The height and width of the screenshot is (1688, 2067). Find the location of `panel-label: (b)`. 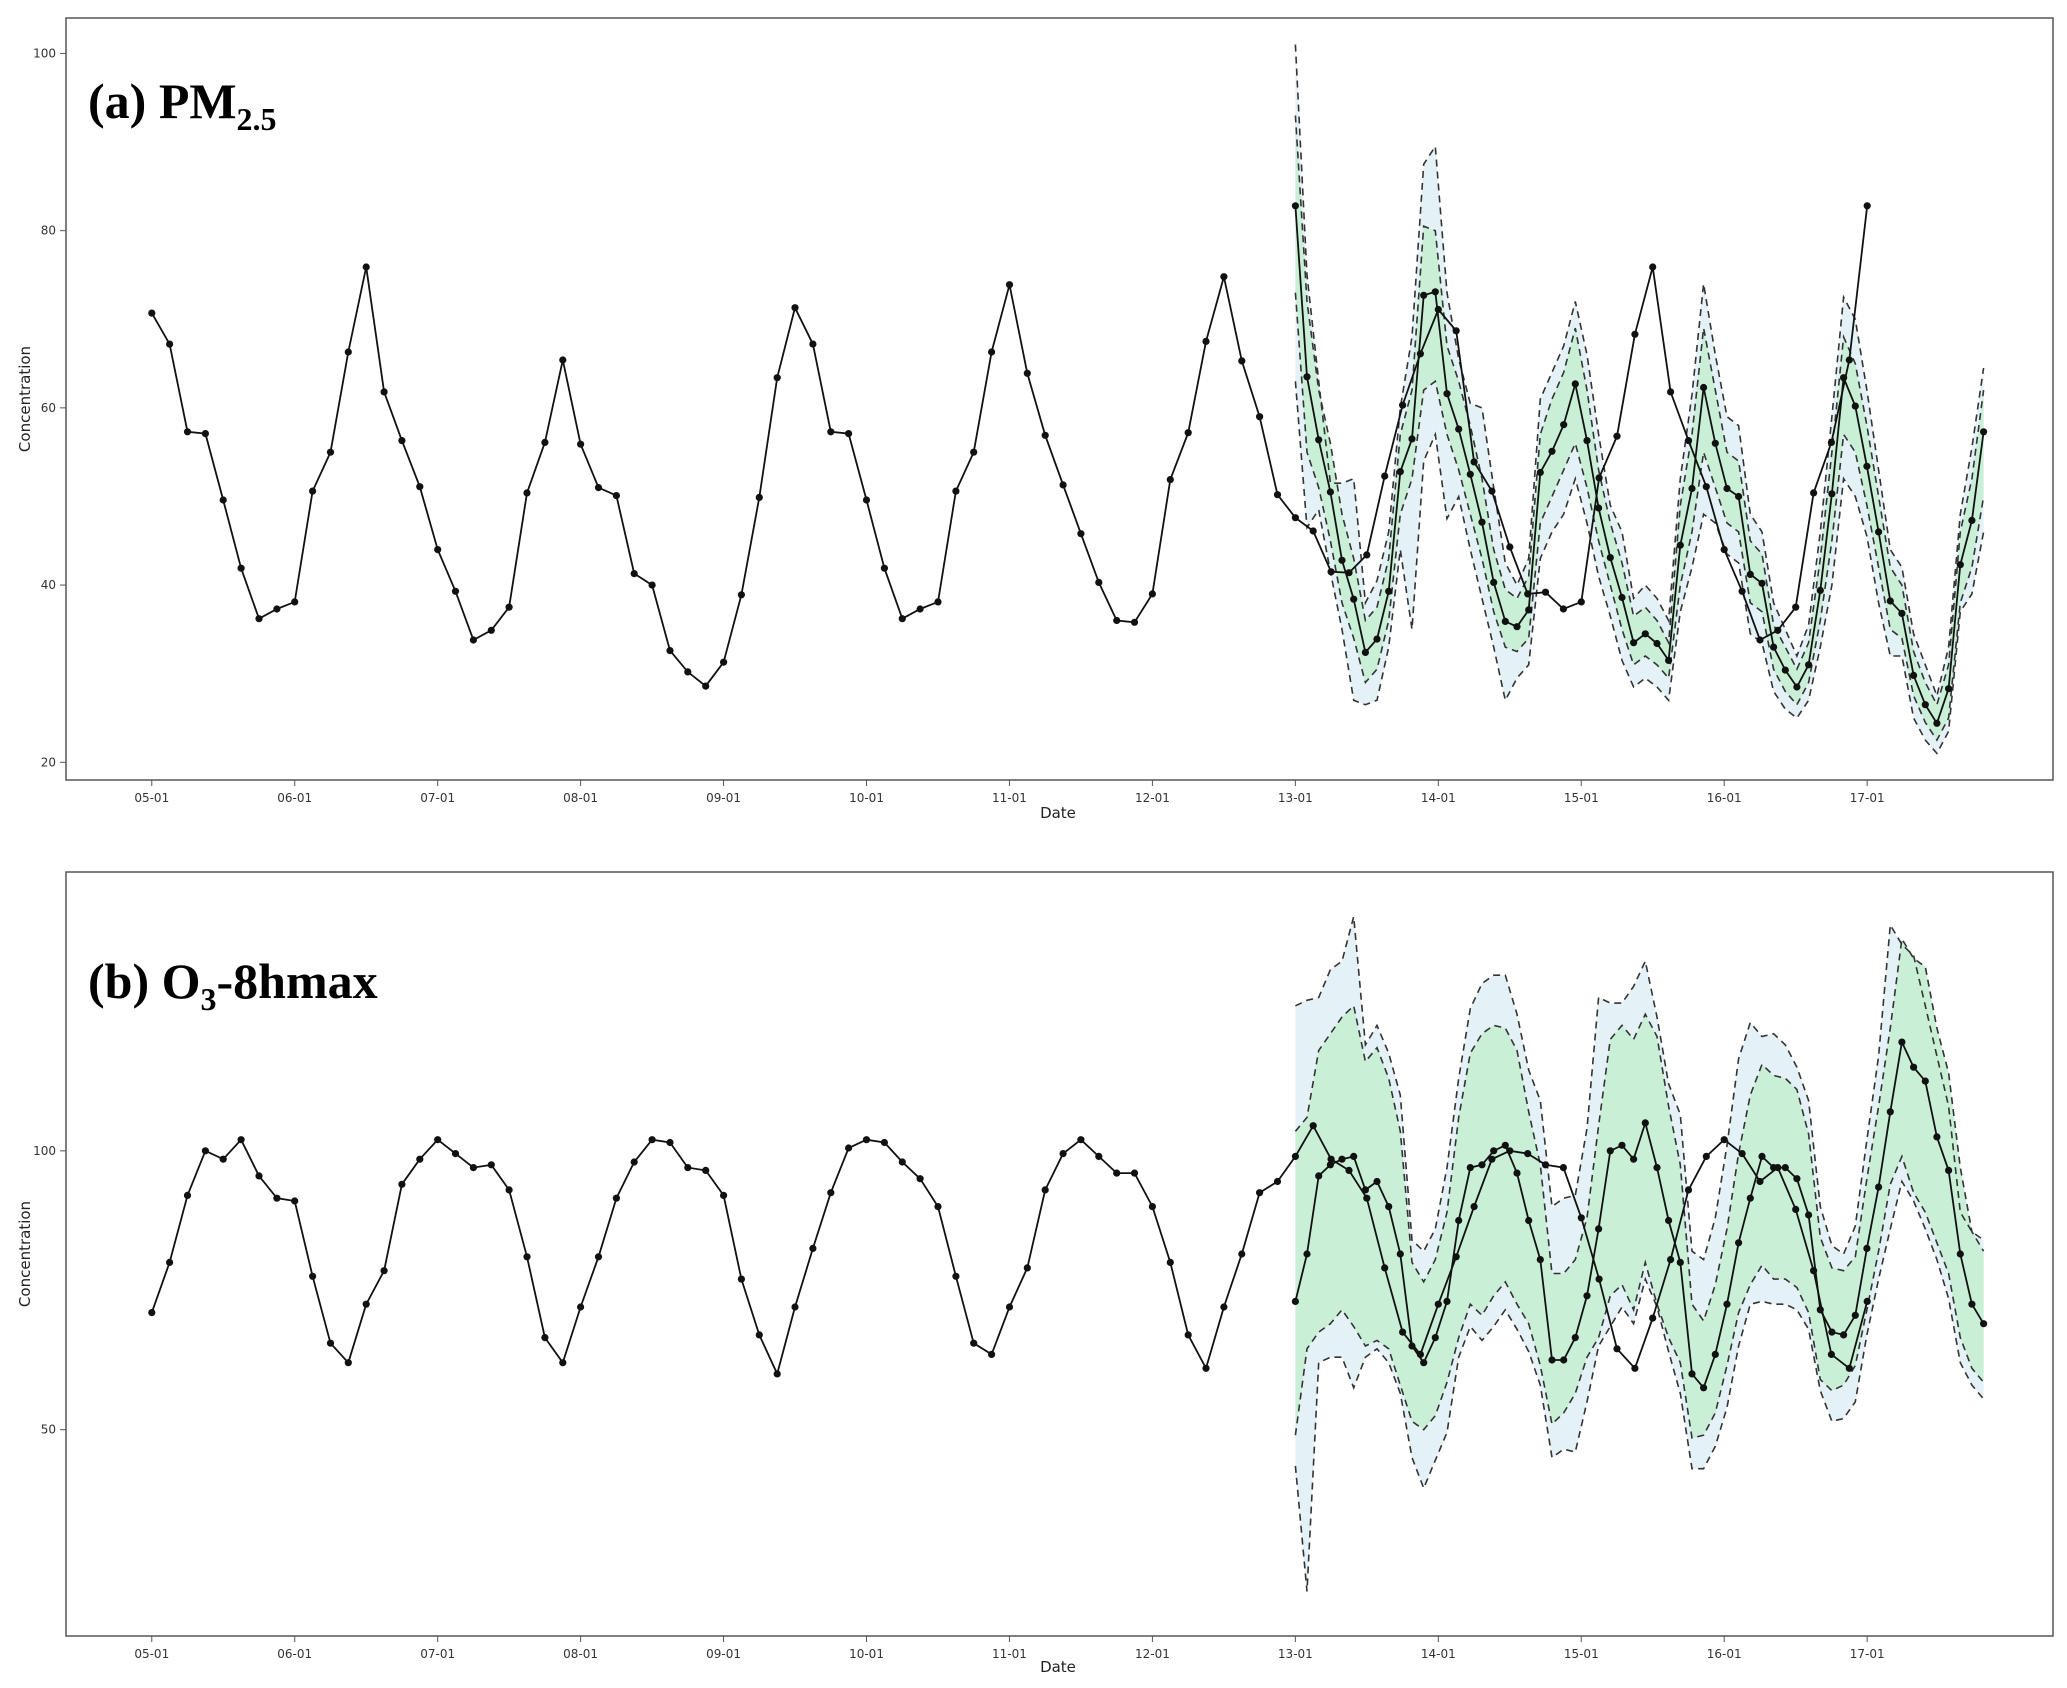

panel-label: (b) is located at coordinates (118, 981).